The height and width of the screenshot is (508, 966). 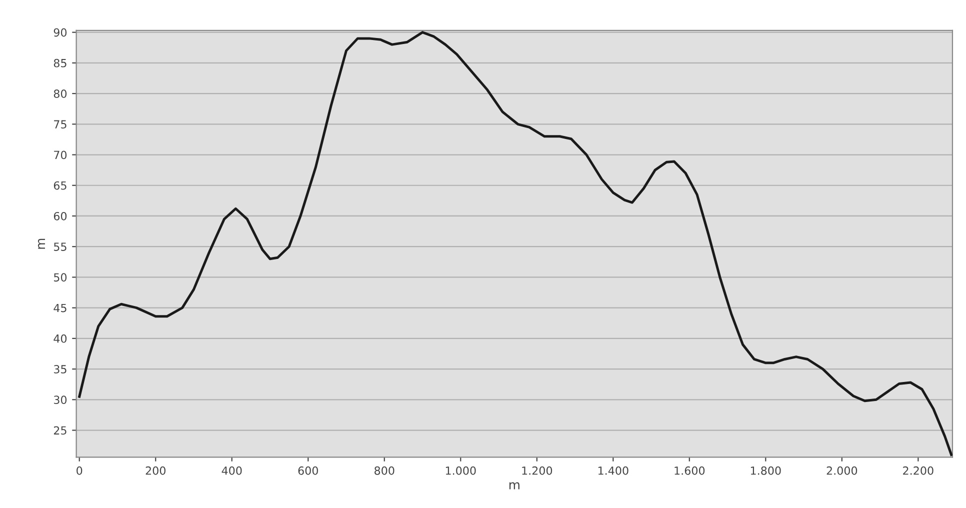 I want to click on x-tick-label: 0, so click(x=79, y=470).